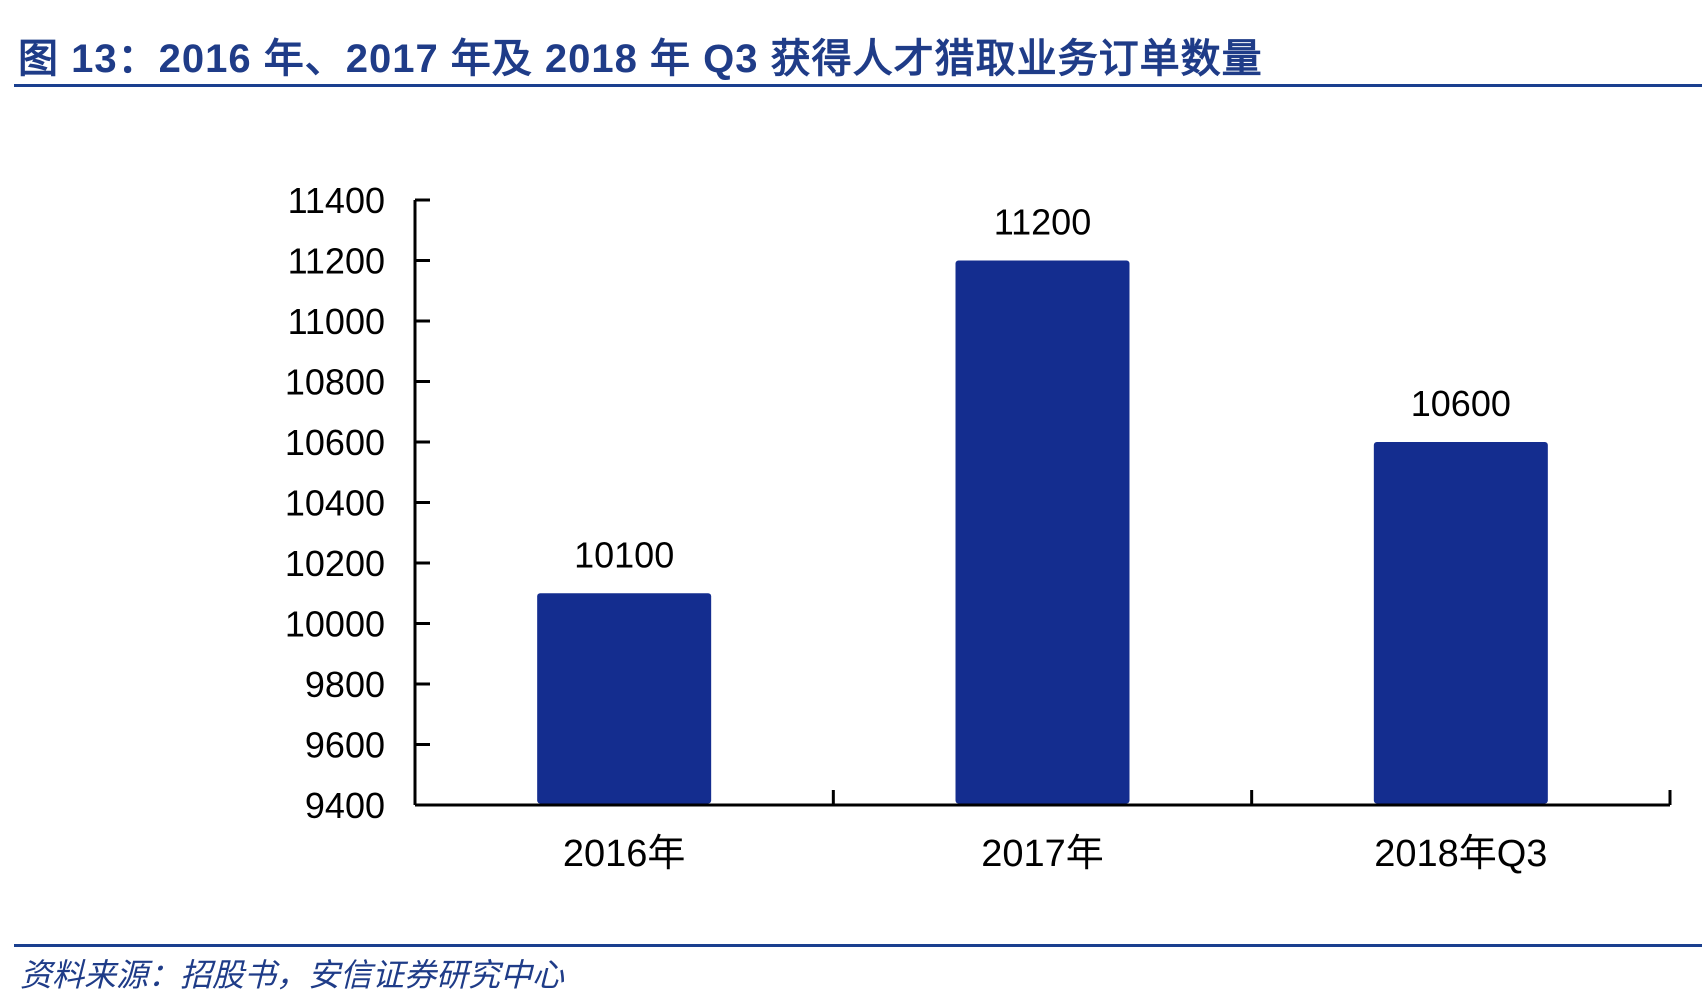 Image resolution: width=1702 pixels, height=1000 pixels. What do you see at coordinates (345, 745) in the screenshot?
I see `y-tick-label: 9600` at bounding box center [345, 745].